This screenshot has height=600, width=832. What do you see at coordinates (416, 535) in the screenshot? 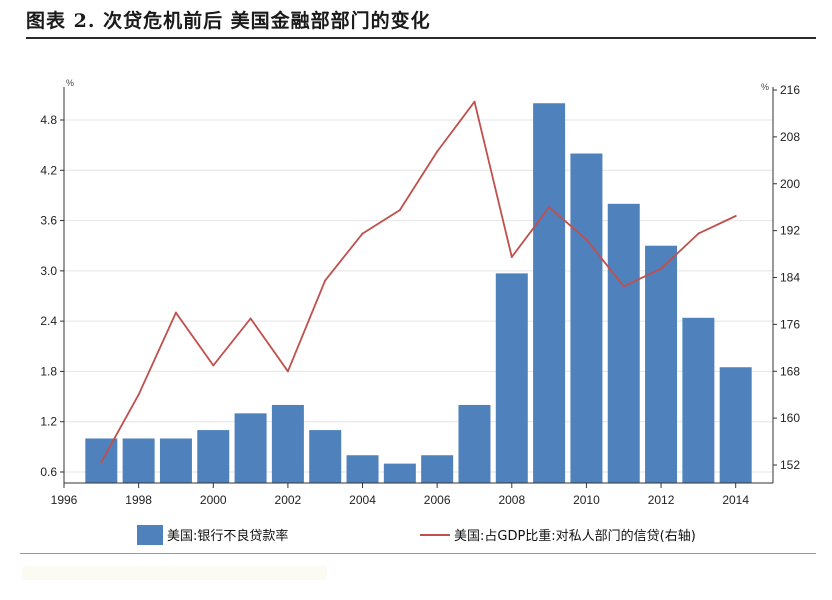
I see `legend: 美国:银行不良贷款率 美国:占GDP比重:对私人部门的信贷(右轴)` at bounding box center [416, 535].